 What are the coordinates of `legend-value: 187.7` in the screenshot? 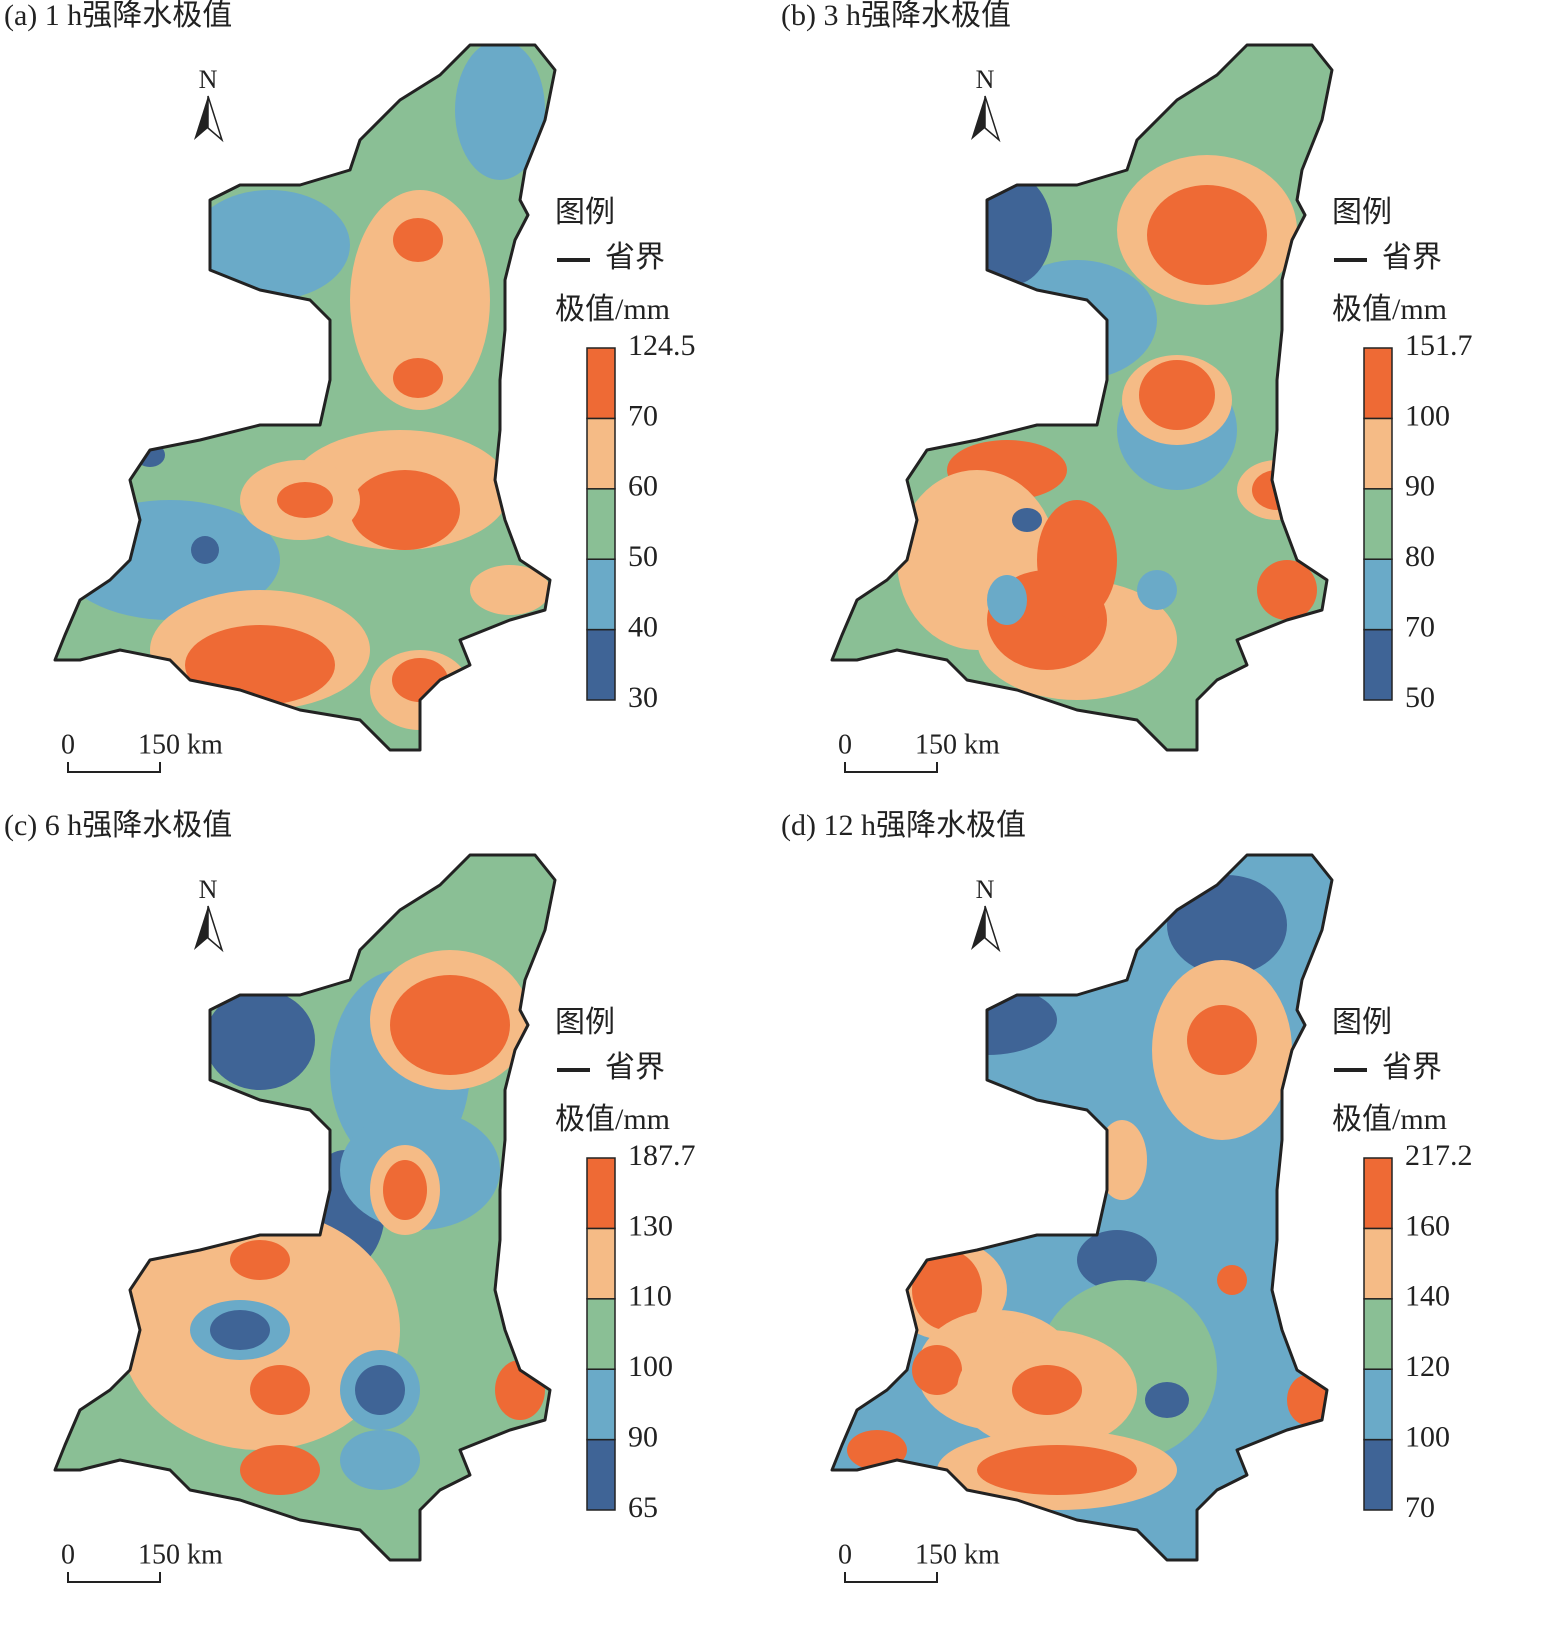 It's located at (662, 1155).